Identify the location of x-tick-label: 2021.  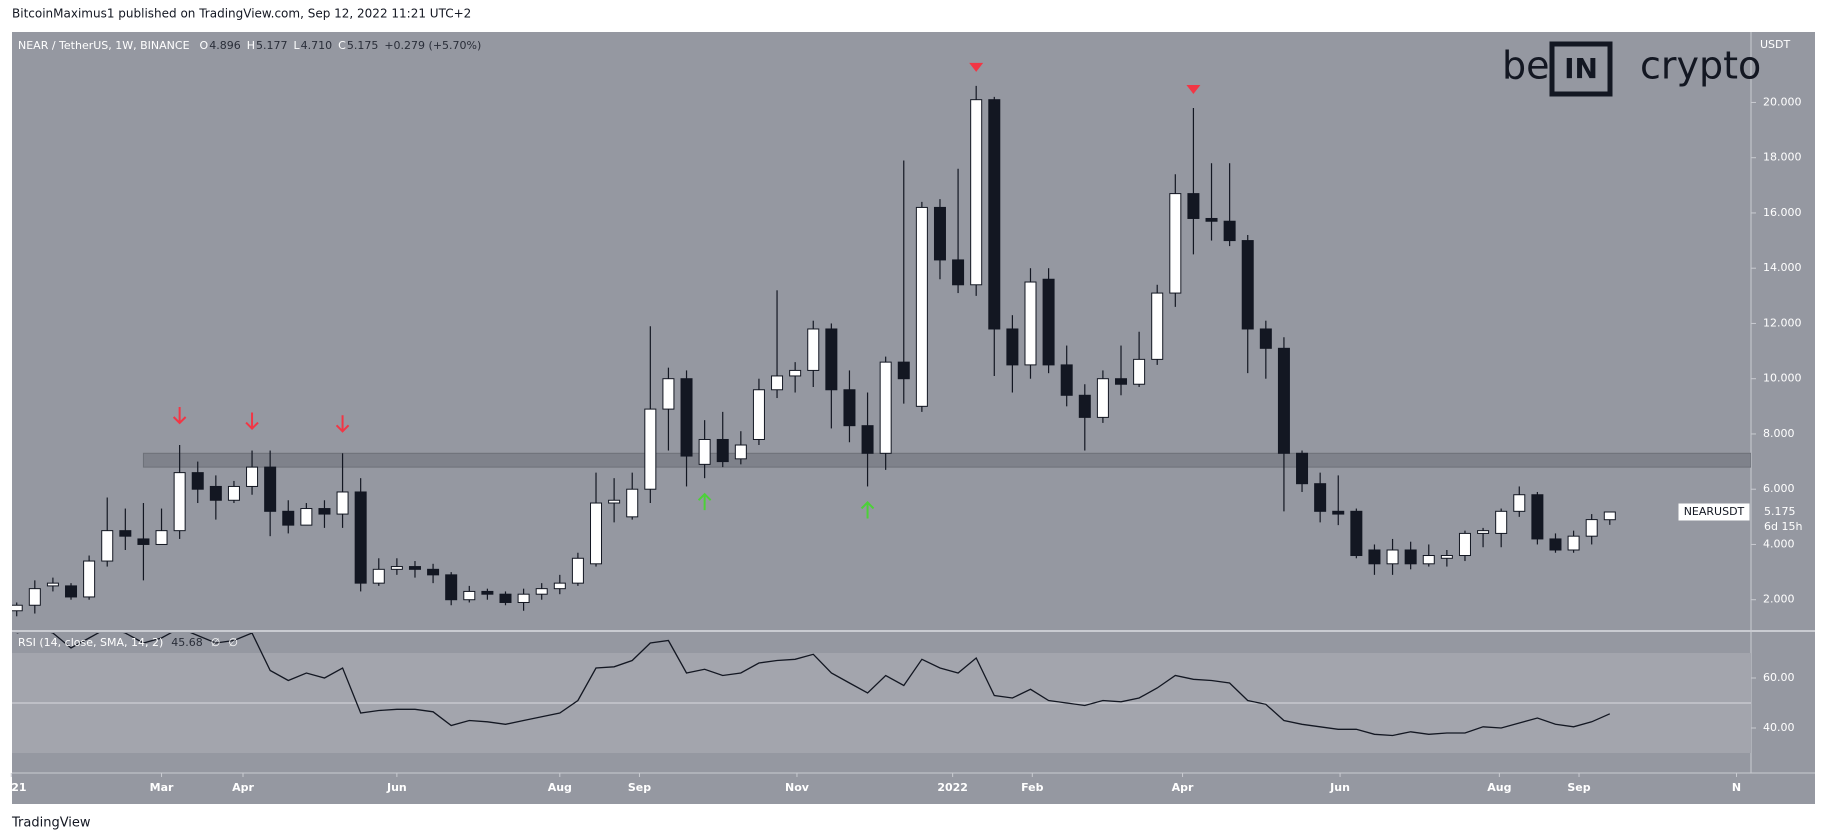
(13, 787).